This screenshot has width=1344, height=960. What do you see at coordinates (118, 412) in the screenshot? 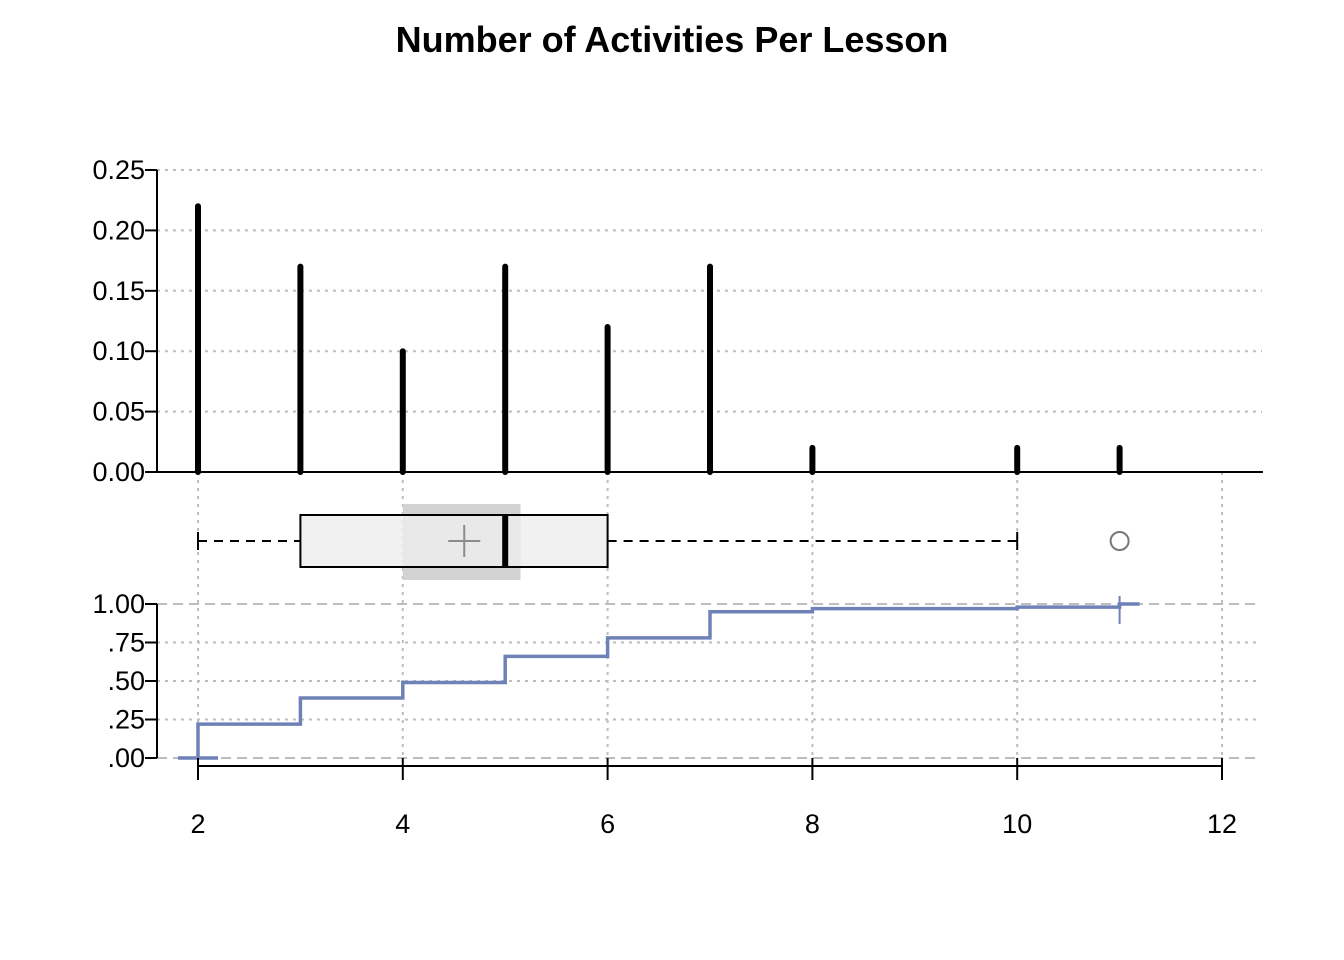
I see `hist-y-tick-label: 0.05` at bounding box center [118, 412].